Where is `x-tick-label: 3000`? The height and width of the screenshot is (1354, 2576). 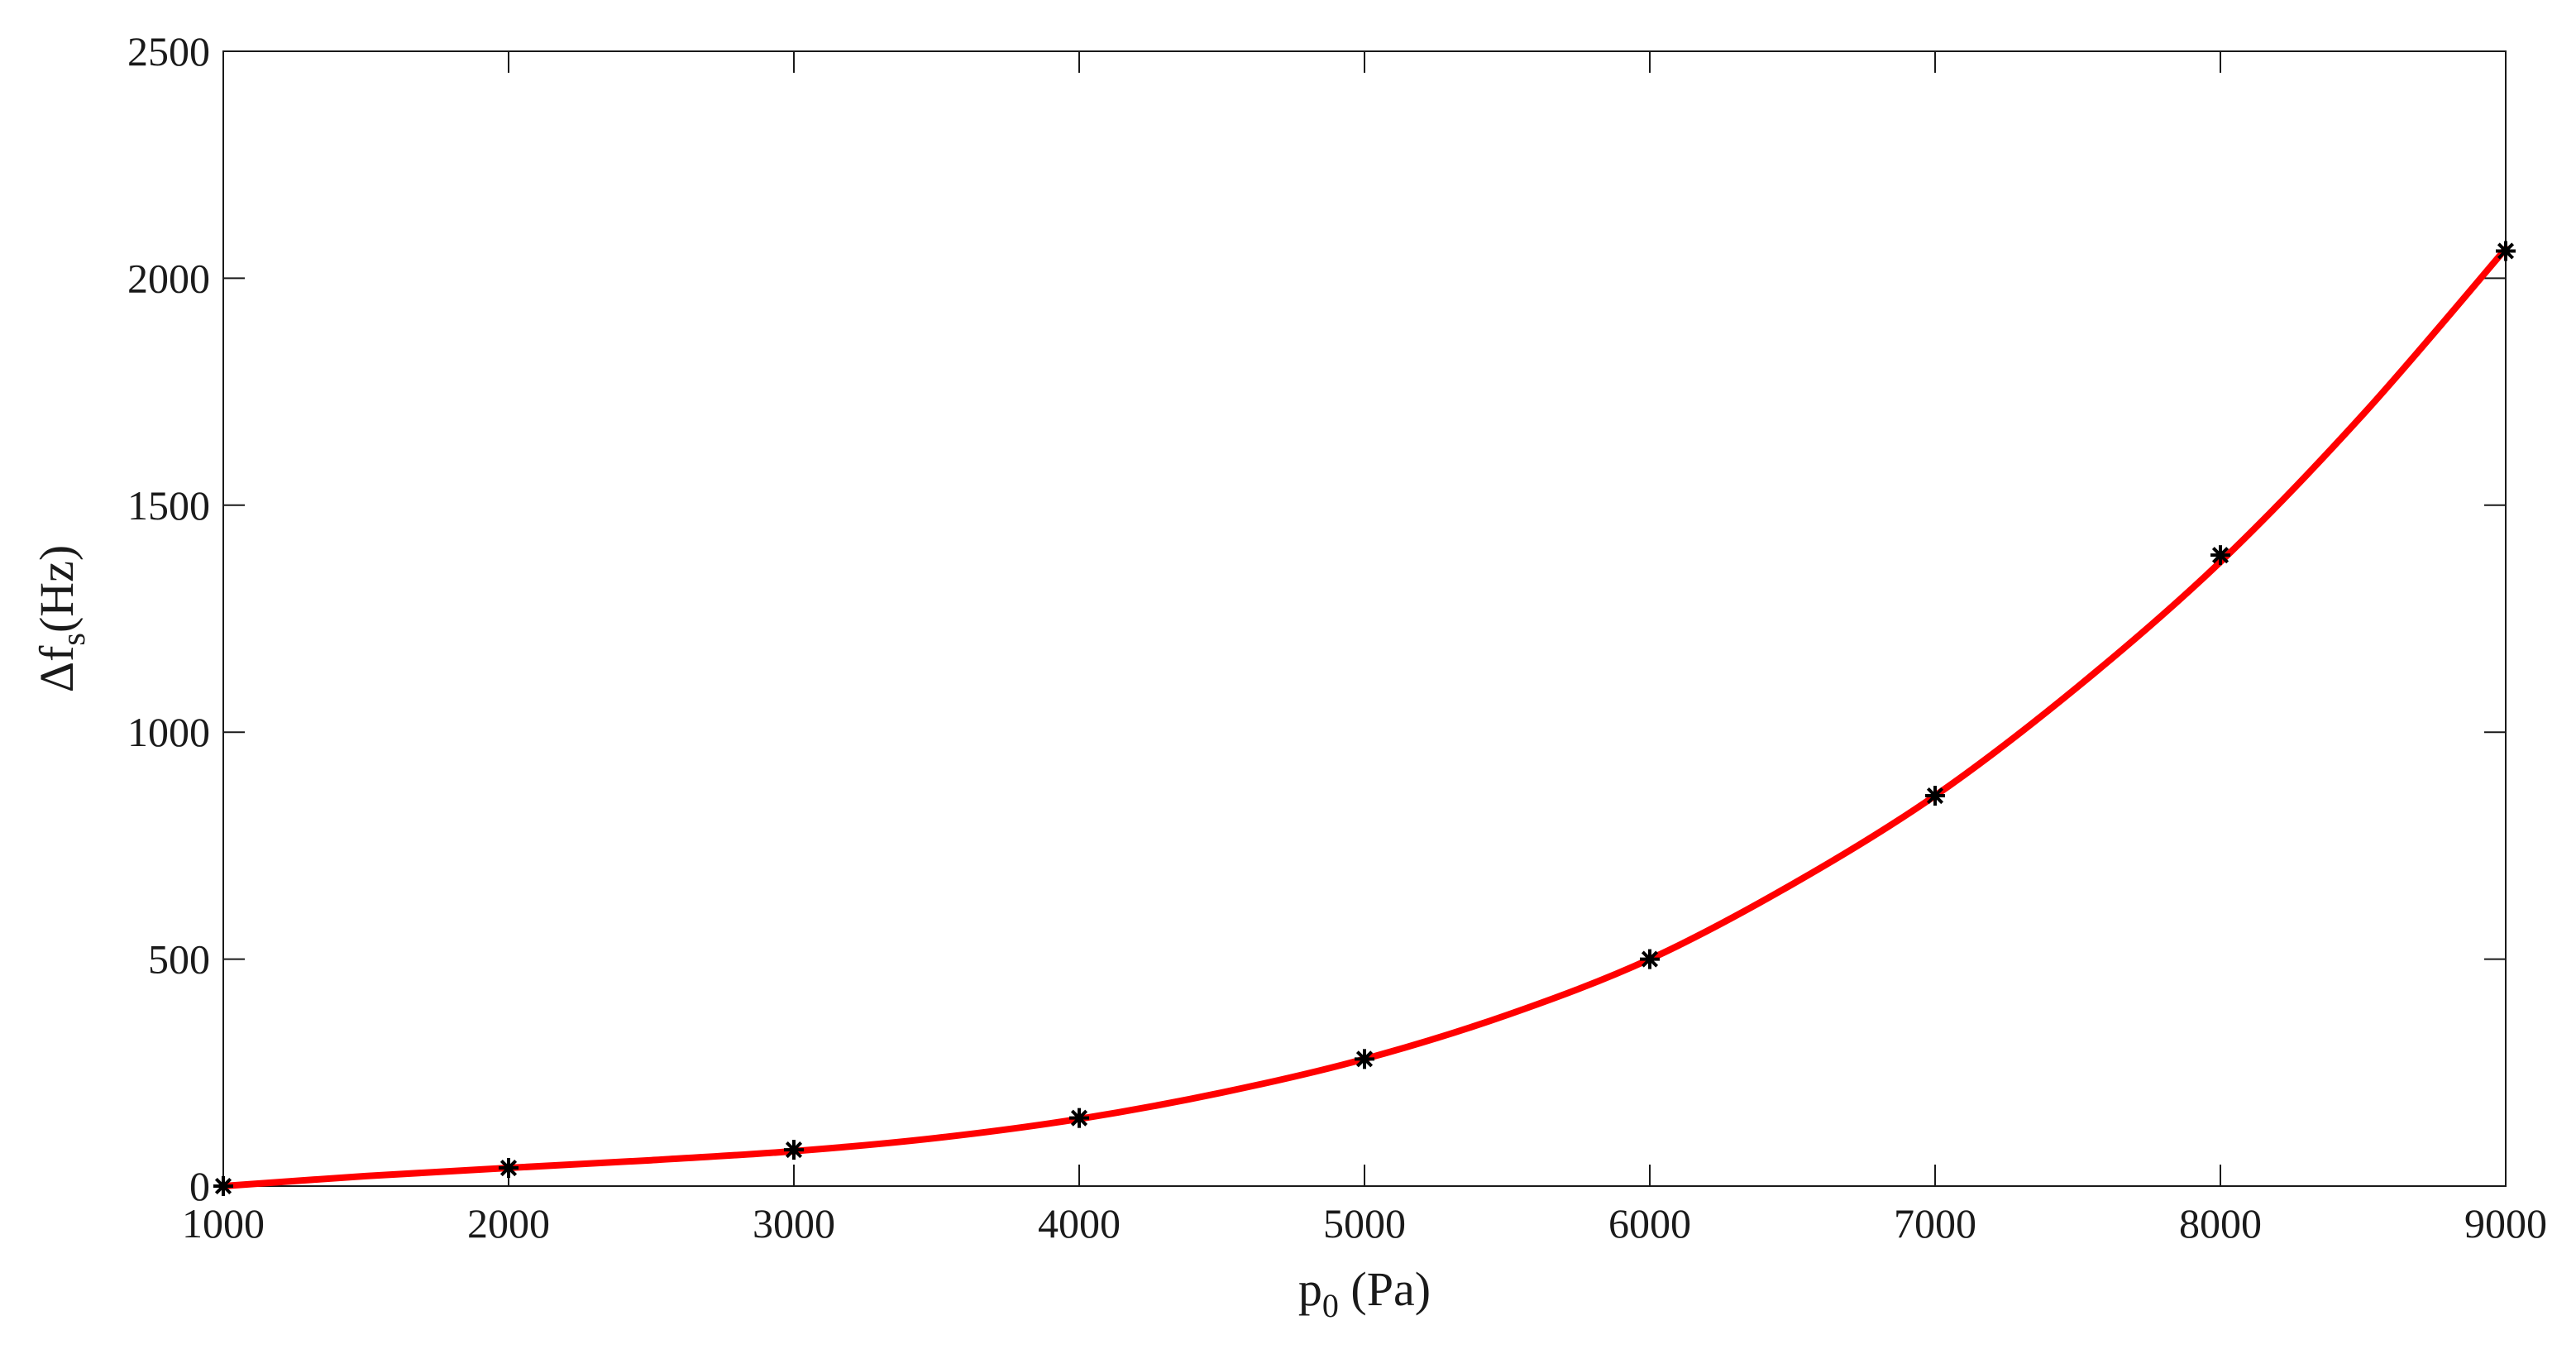
x-tick-label: 3000 is located at coordinates (794, 1223).